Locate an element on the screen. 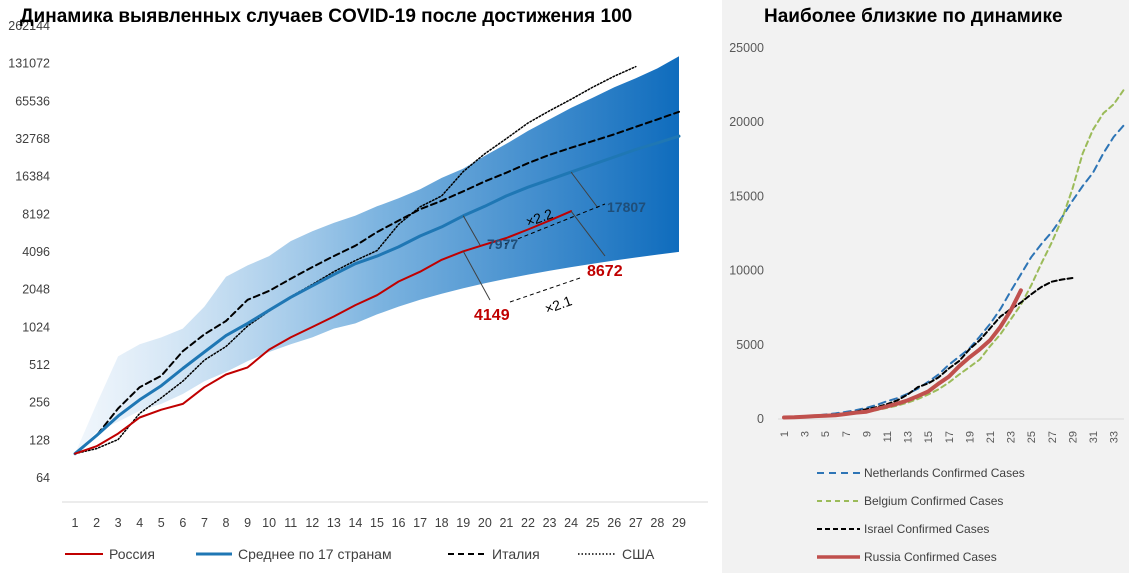 The height and width of the screenshot is (578, 1129). legend-label: Среднее по 17 странам is located at coordinates (315, 554).